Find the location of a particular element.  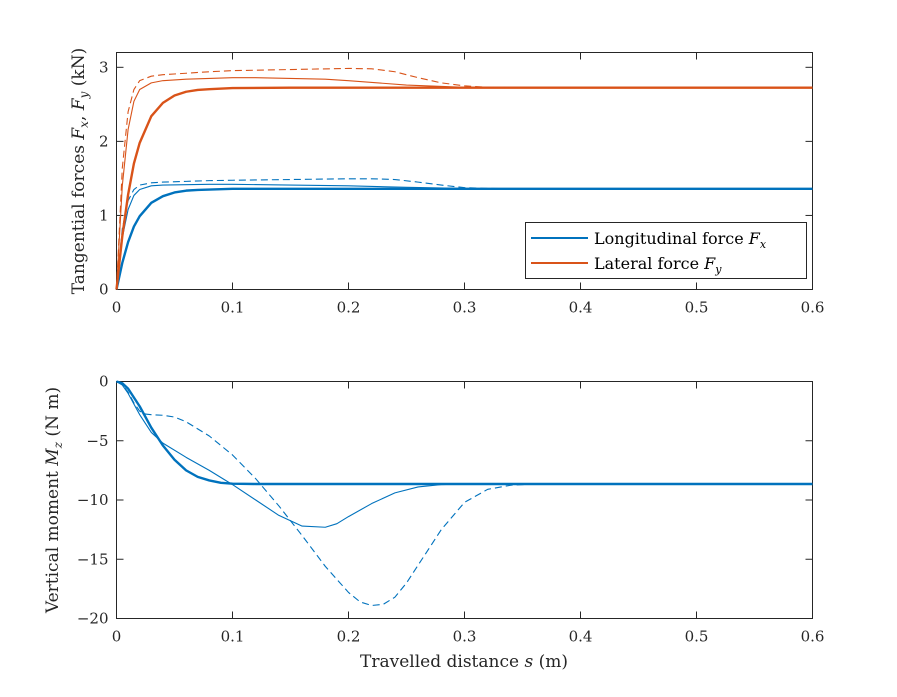

forces-x-tick-label: 0.4 is located at coordinates (581, 308).